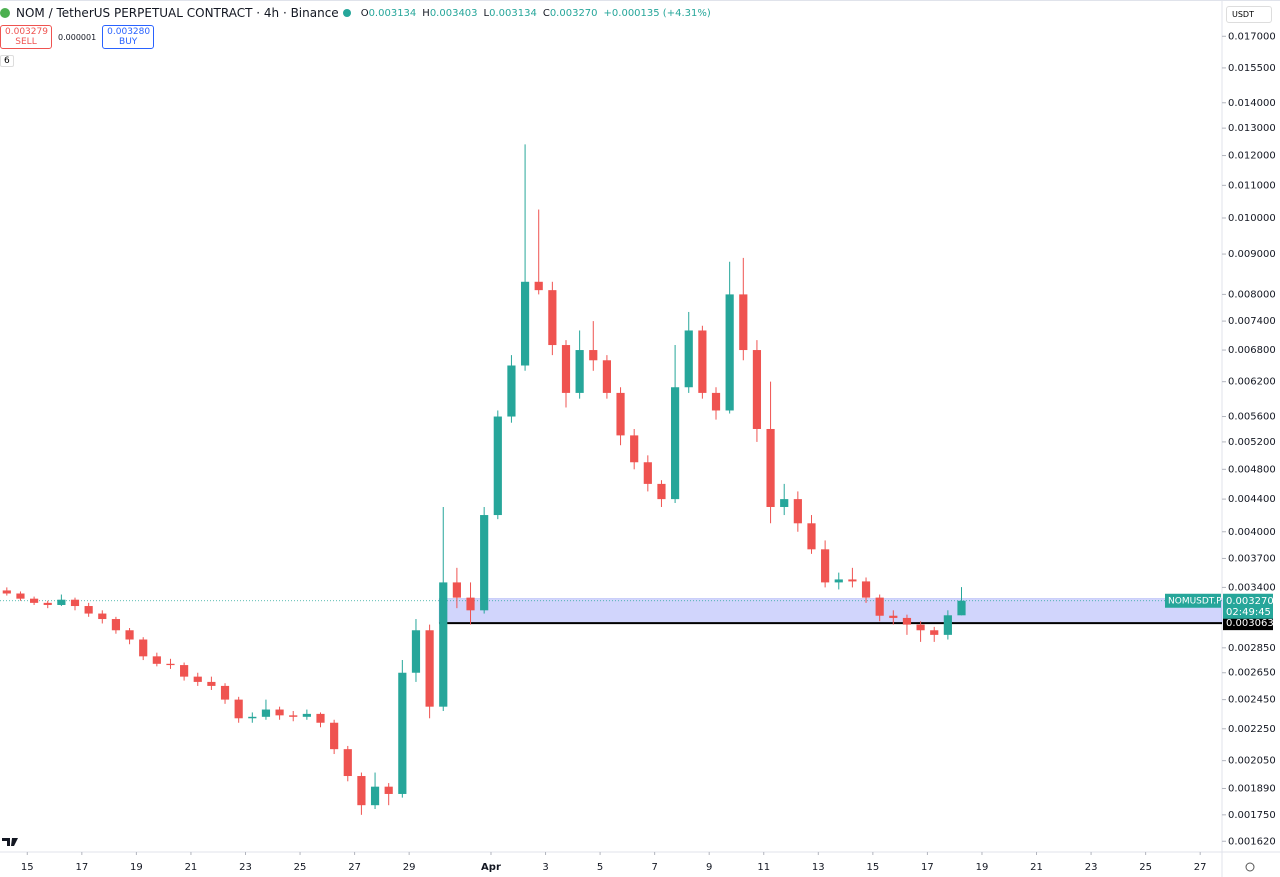 This screenshot has width=1280, height=877. I want to click on y-tick-label: 0.015500, so click(1252, 68).